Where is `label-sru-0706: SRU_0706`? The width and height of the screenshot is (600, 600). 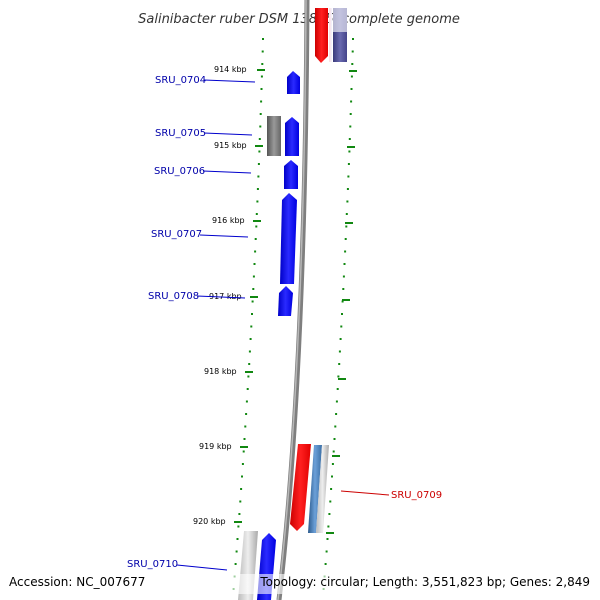 label-sru-0706: SRU_0706 is located at coordinates (203, 171).